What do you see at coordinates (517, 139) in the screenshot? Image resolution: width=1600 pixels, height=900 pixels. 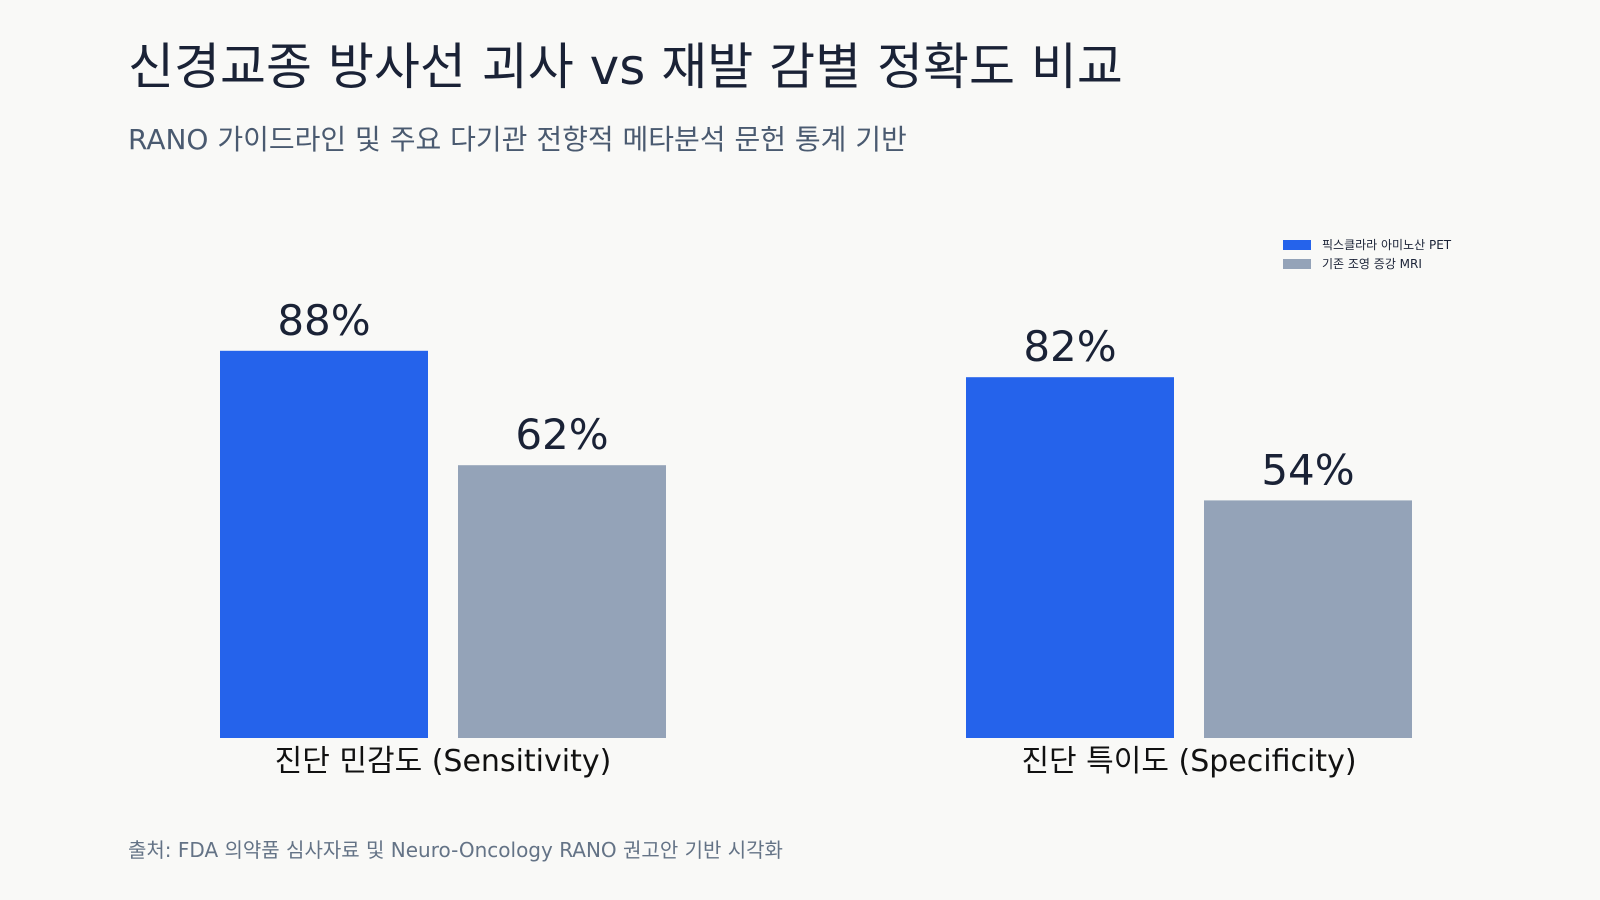 I see `chart-subtitle: RANO 가이드라인 및 주요 다기관 전향적 메타분석 문헌 통계 기반` at bounding box center [517, 139].